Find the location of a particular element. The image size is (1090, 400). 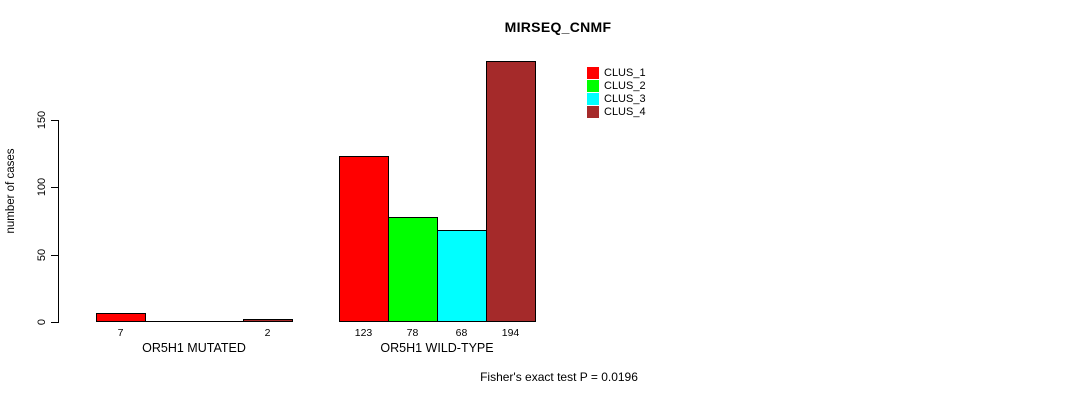

y-tick-label: 100 is located at coordinates (42, 187).